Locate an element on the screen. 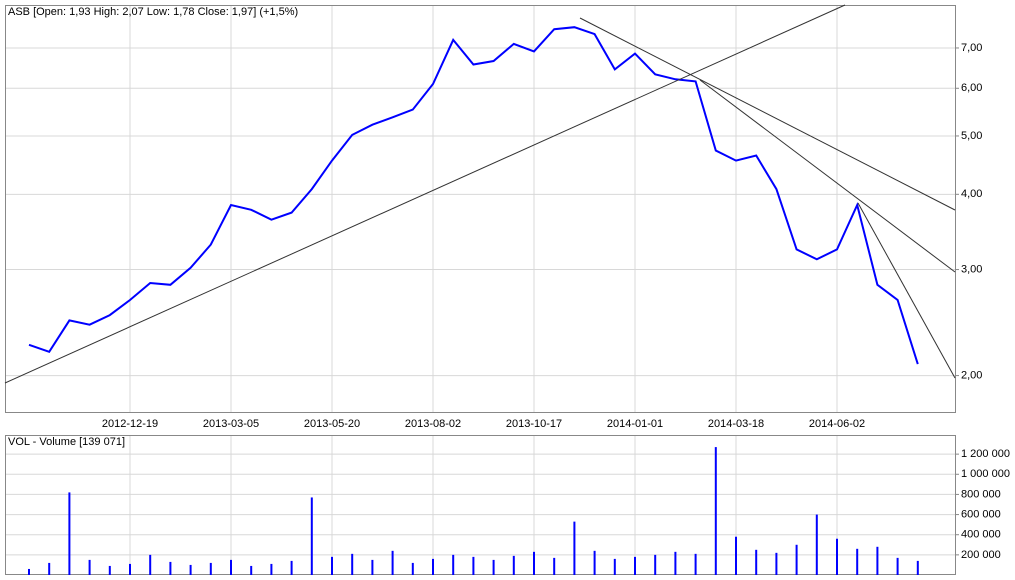  y-tick-label: 5,00 is located at coordinates (971, 136).